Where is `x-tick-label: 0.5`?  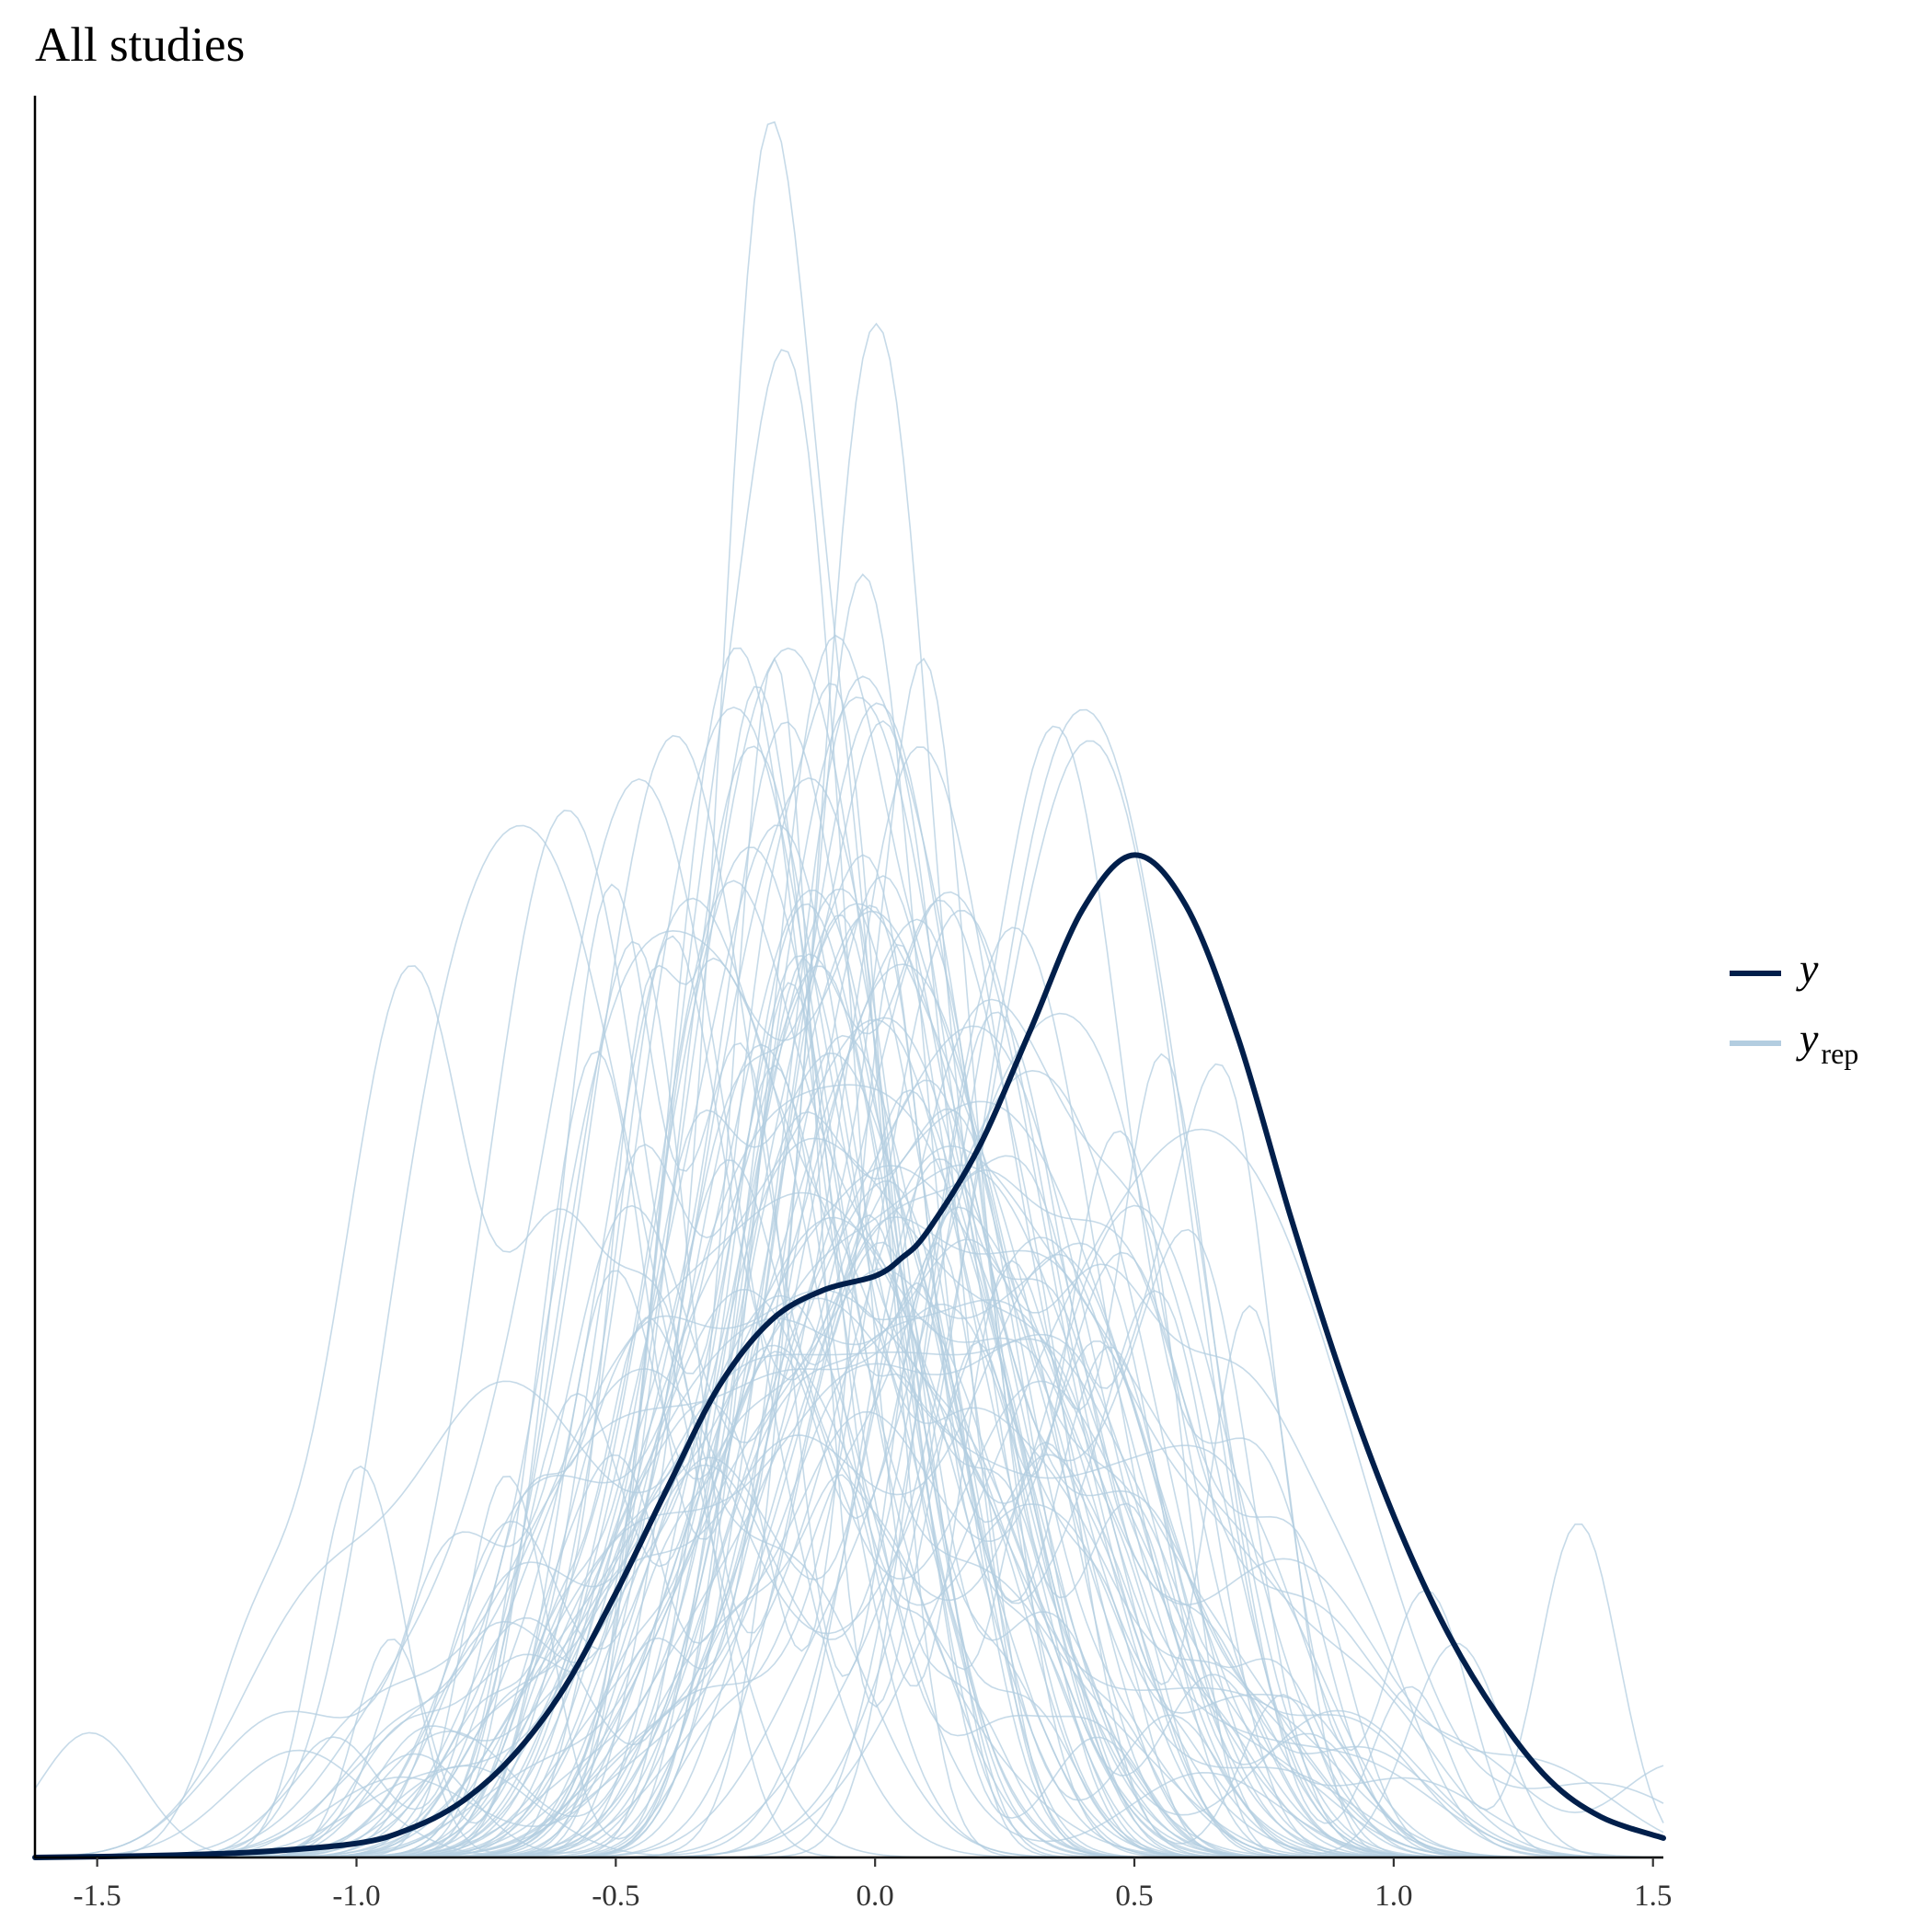 x-tick-label: 0.5 is located at coordinates (1134, 1896).